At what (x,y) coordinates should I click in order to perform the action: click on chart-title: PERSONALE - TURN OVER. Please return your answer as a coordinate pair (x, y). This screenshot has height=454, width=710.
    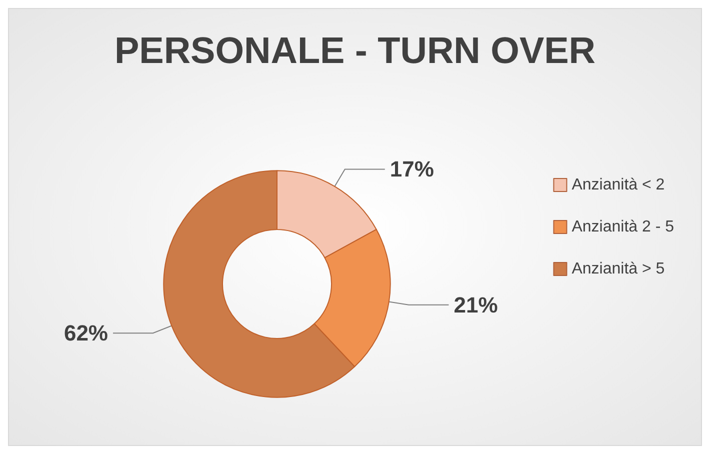
    Looking at the image, I should click on (355, 50).